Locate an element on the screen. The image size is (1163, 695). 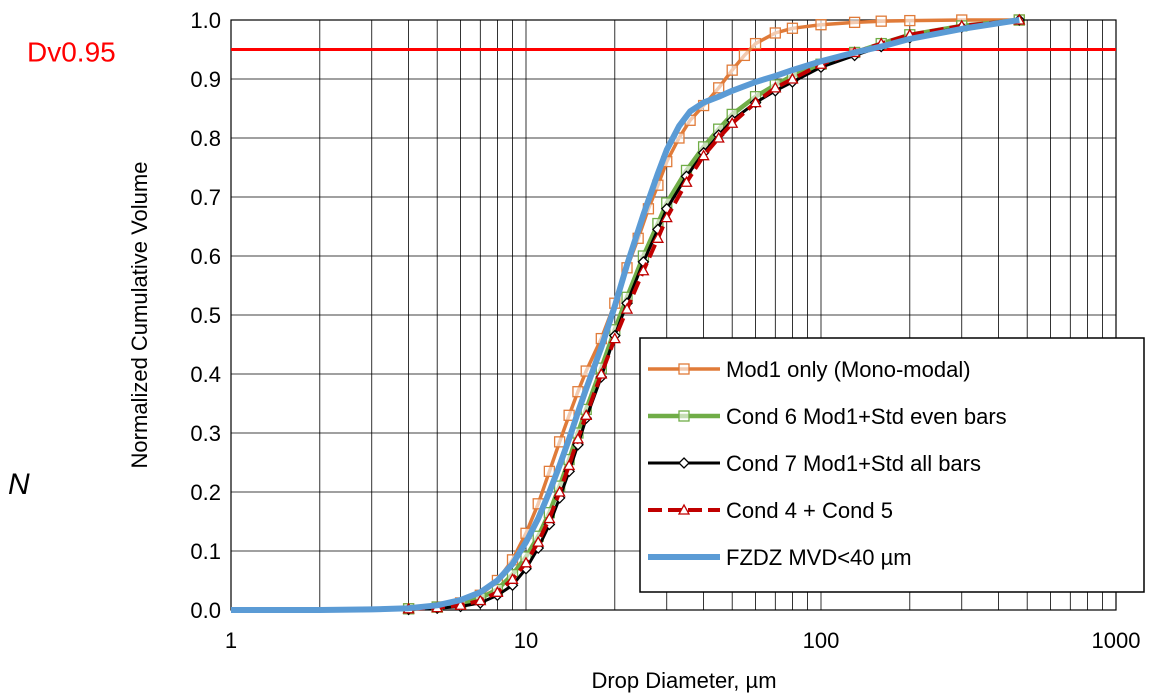
legend-item: Mod1 only (Mono-modal) is located at coordinates (809, 369).